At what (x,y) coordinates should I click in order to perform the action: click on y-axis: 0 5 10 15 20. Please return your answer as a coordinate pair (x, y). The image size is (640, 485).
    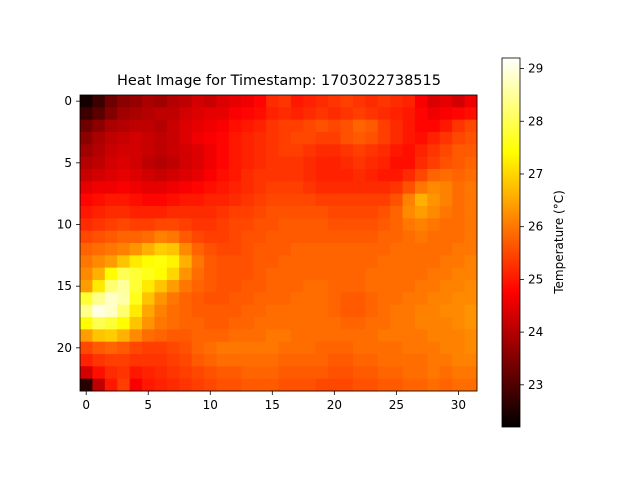
    Looking at the image, I should click on (68, 224).